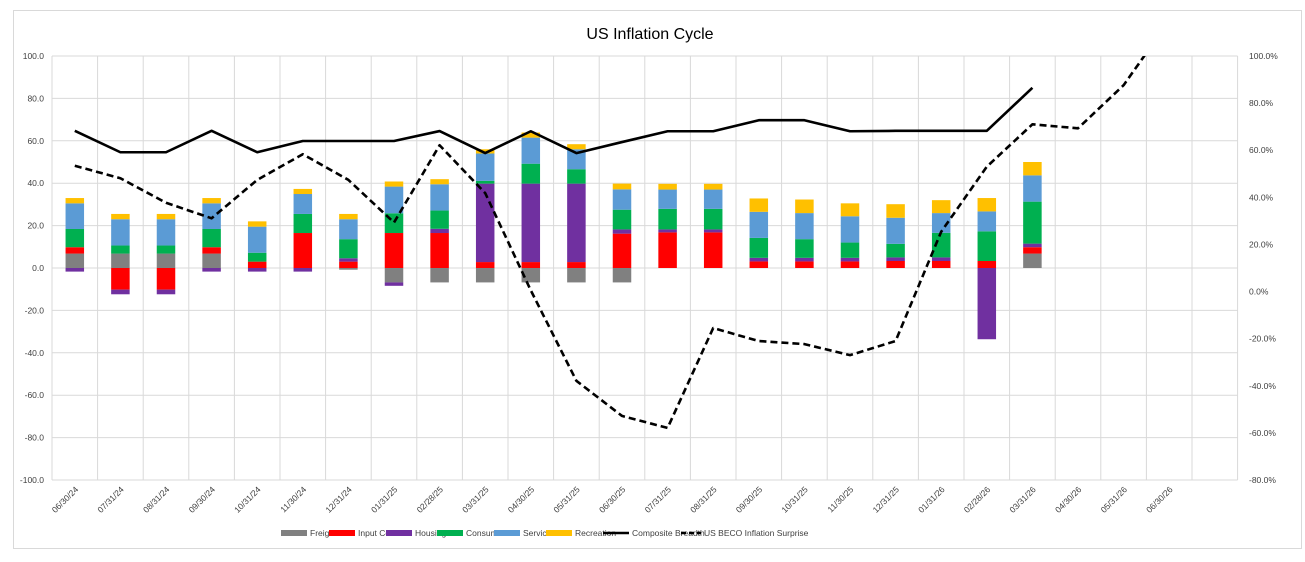 The image size is (1305, 562). Describe the element at coordinates (1261, 103) in the screenshot. I see `right-tick-label: 80.0%` at that location.